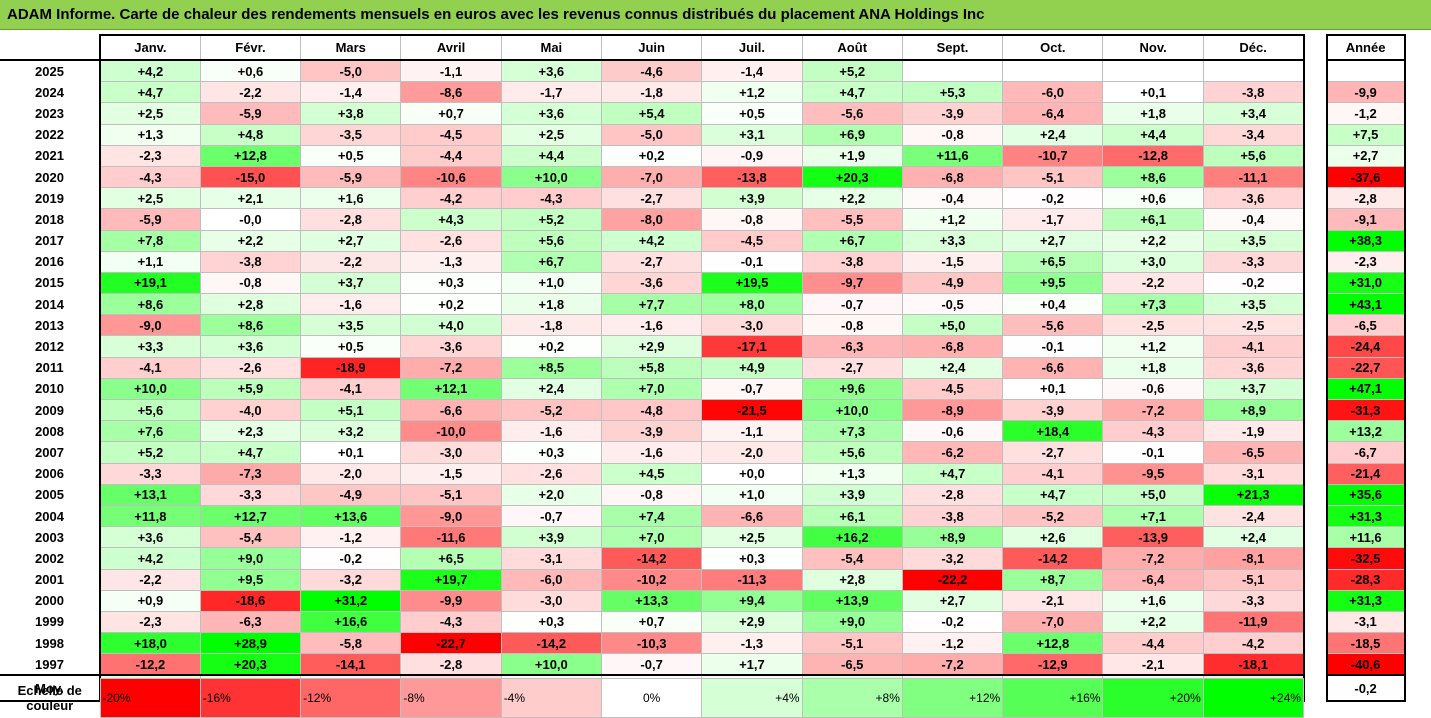  What do you see at coordinates (752, 325) in the screenshot?
I see `heat-cell: -3,0` at bounding box center [752, 325].